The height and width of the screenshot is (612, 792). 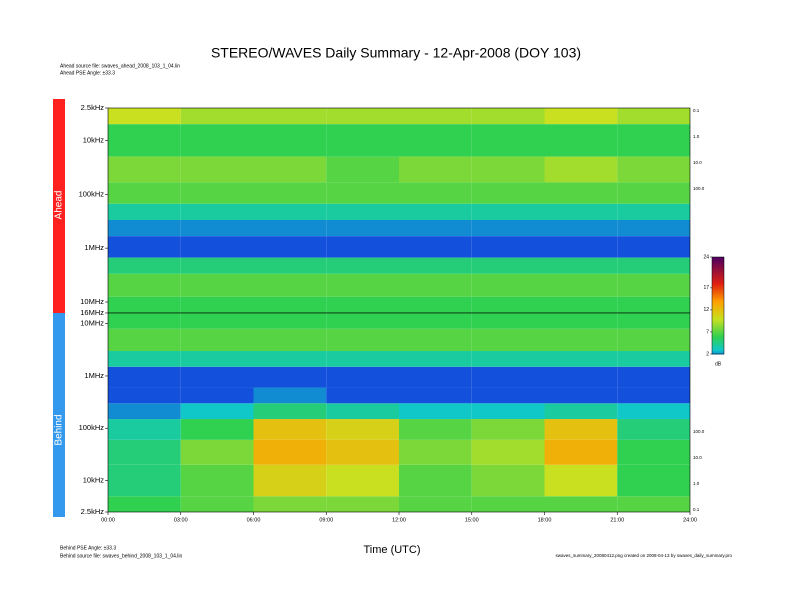 What do you see at coordinates (88, 548) in the screenshot?
I see `note: Behind PSE Angle: ±33.3` at bounding box center [88, 548].